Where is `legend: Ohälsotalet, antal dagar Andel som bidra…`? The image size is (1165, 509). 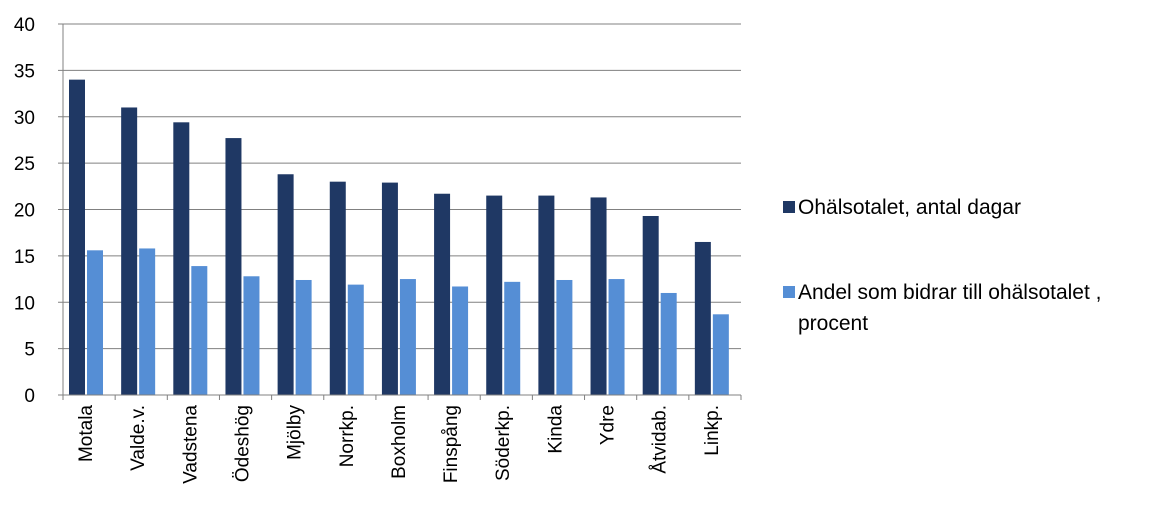 legend: Ohälsotalet, antal dagar Andel som bidra… is located at coordinates (942, 265).